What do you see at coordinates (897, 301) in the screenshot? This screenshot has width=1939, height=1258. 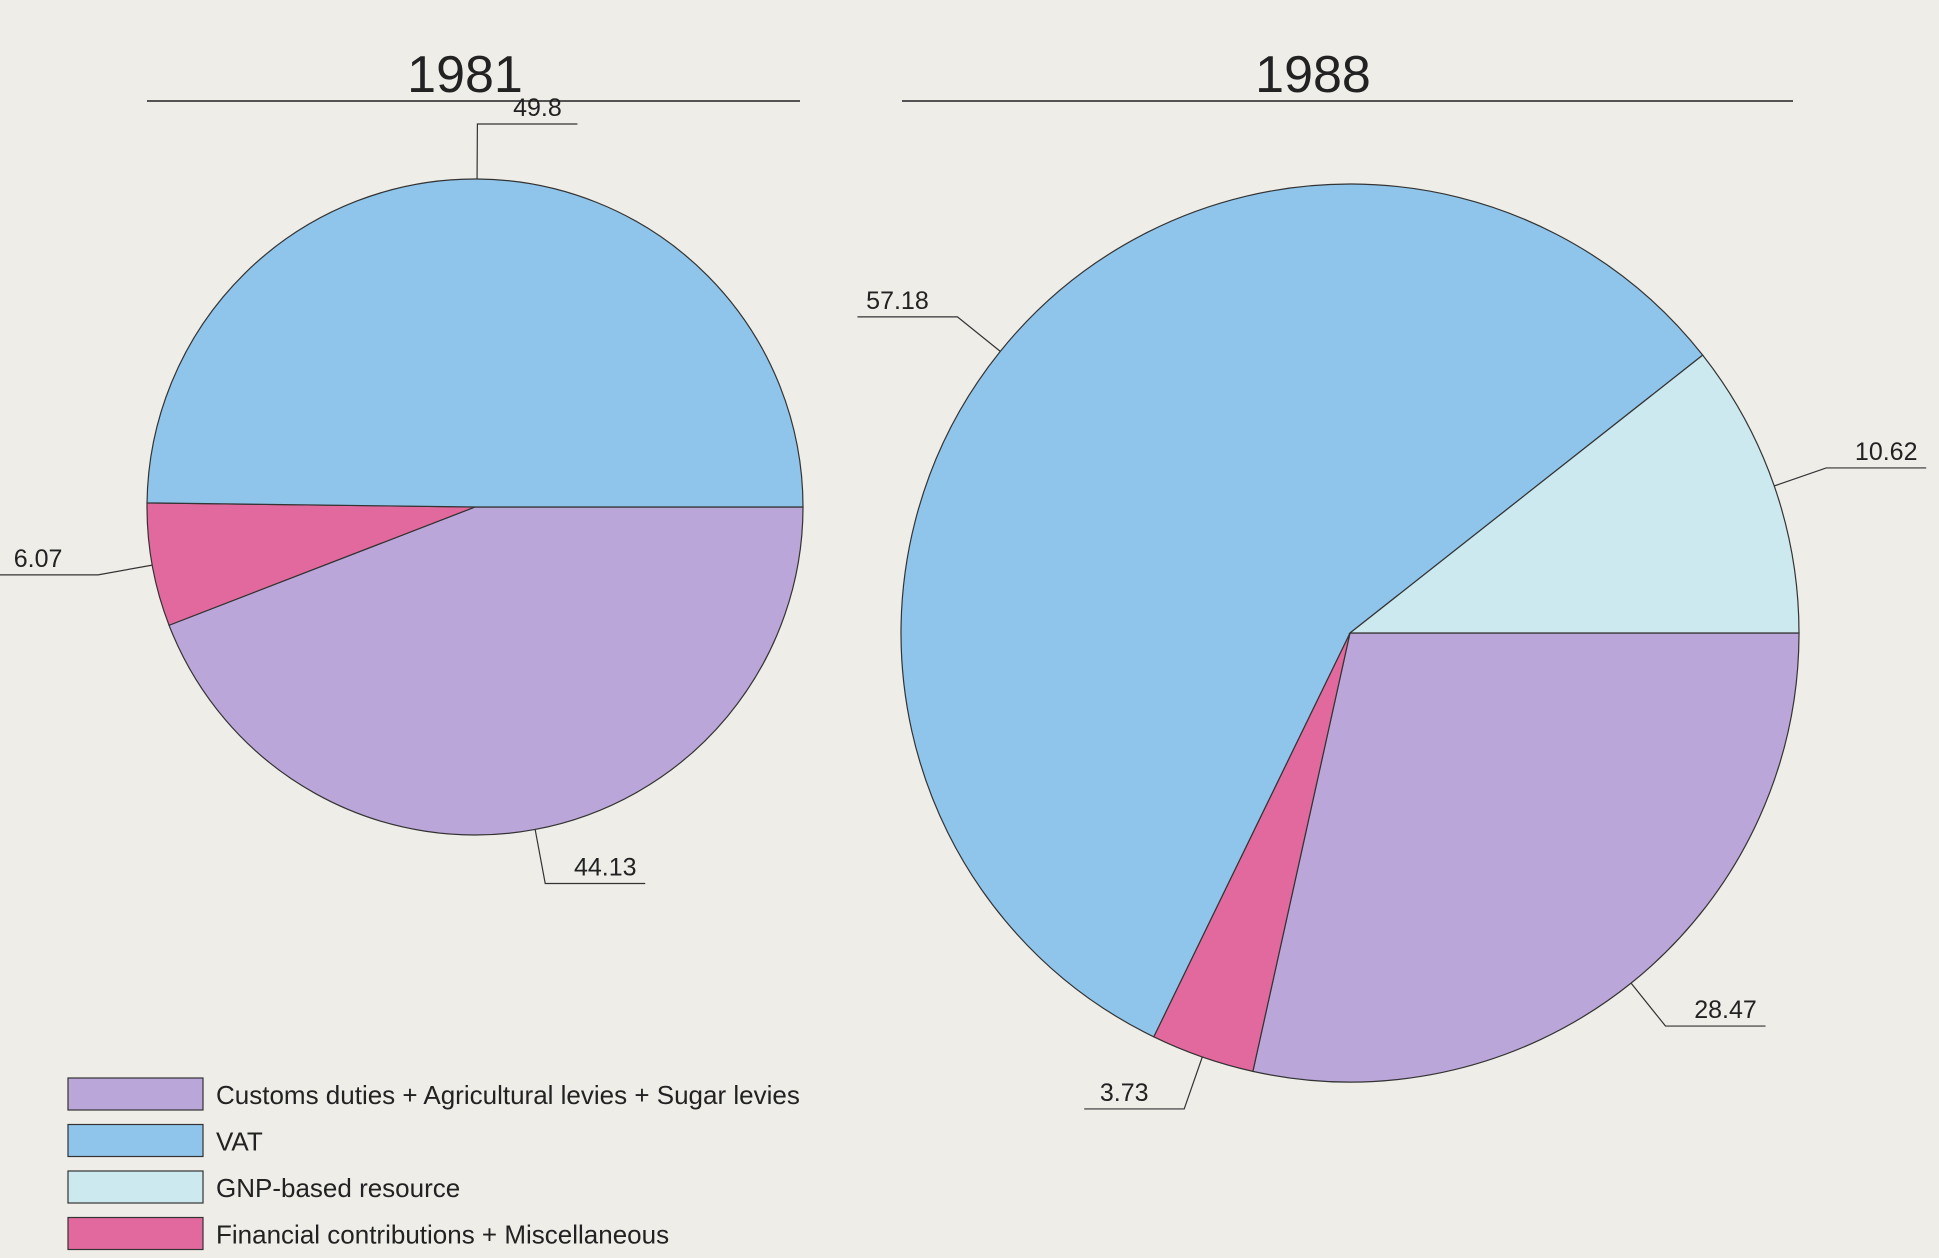 I see `value-label: 57.18` at bounding box center [897, 301].